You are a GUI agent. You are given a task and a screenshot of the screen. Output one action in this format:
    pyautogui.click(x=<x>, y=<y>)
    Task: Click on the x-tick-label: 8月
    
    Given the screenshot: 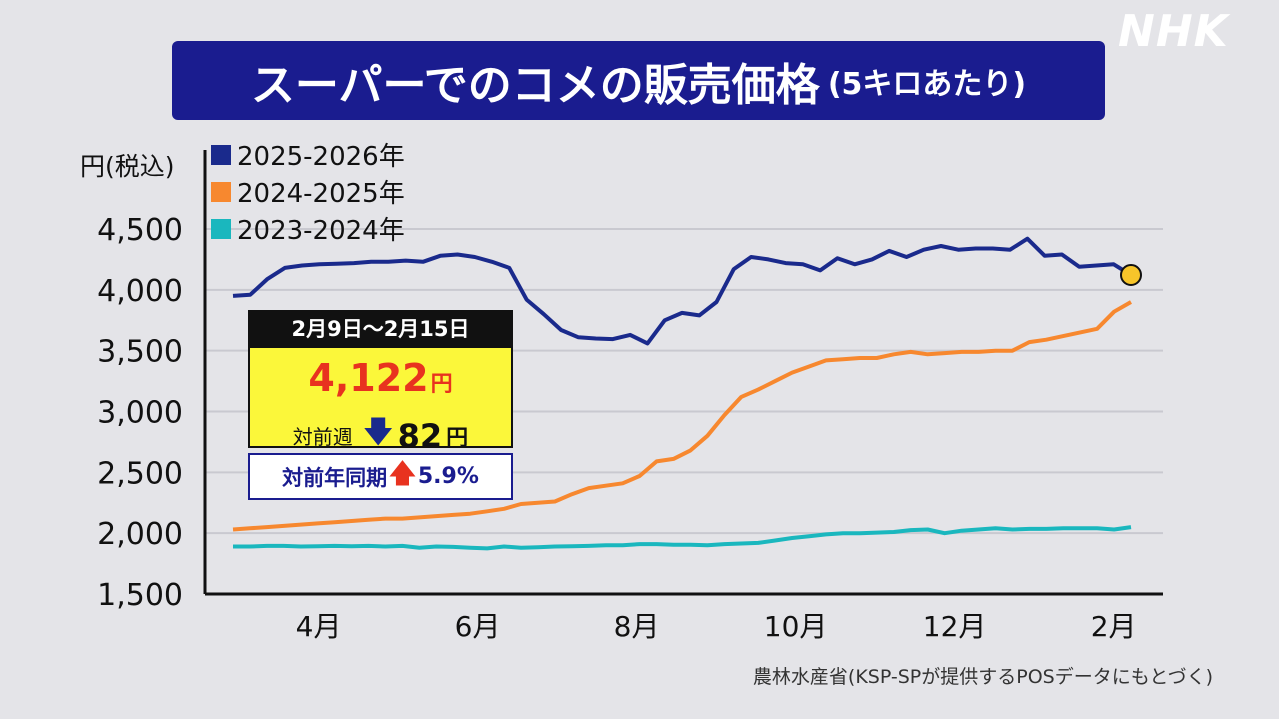 What is the action you would take?
    pyautogui.click(x=637, y=626)
    